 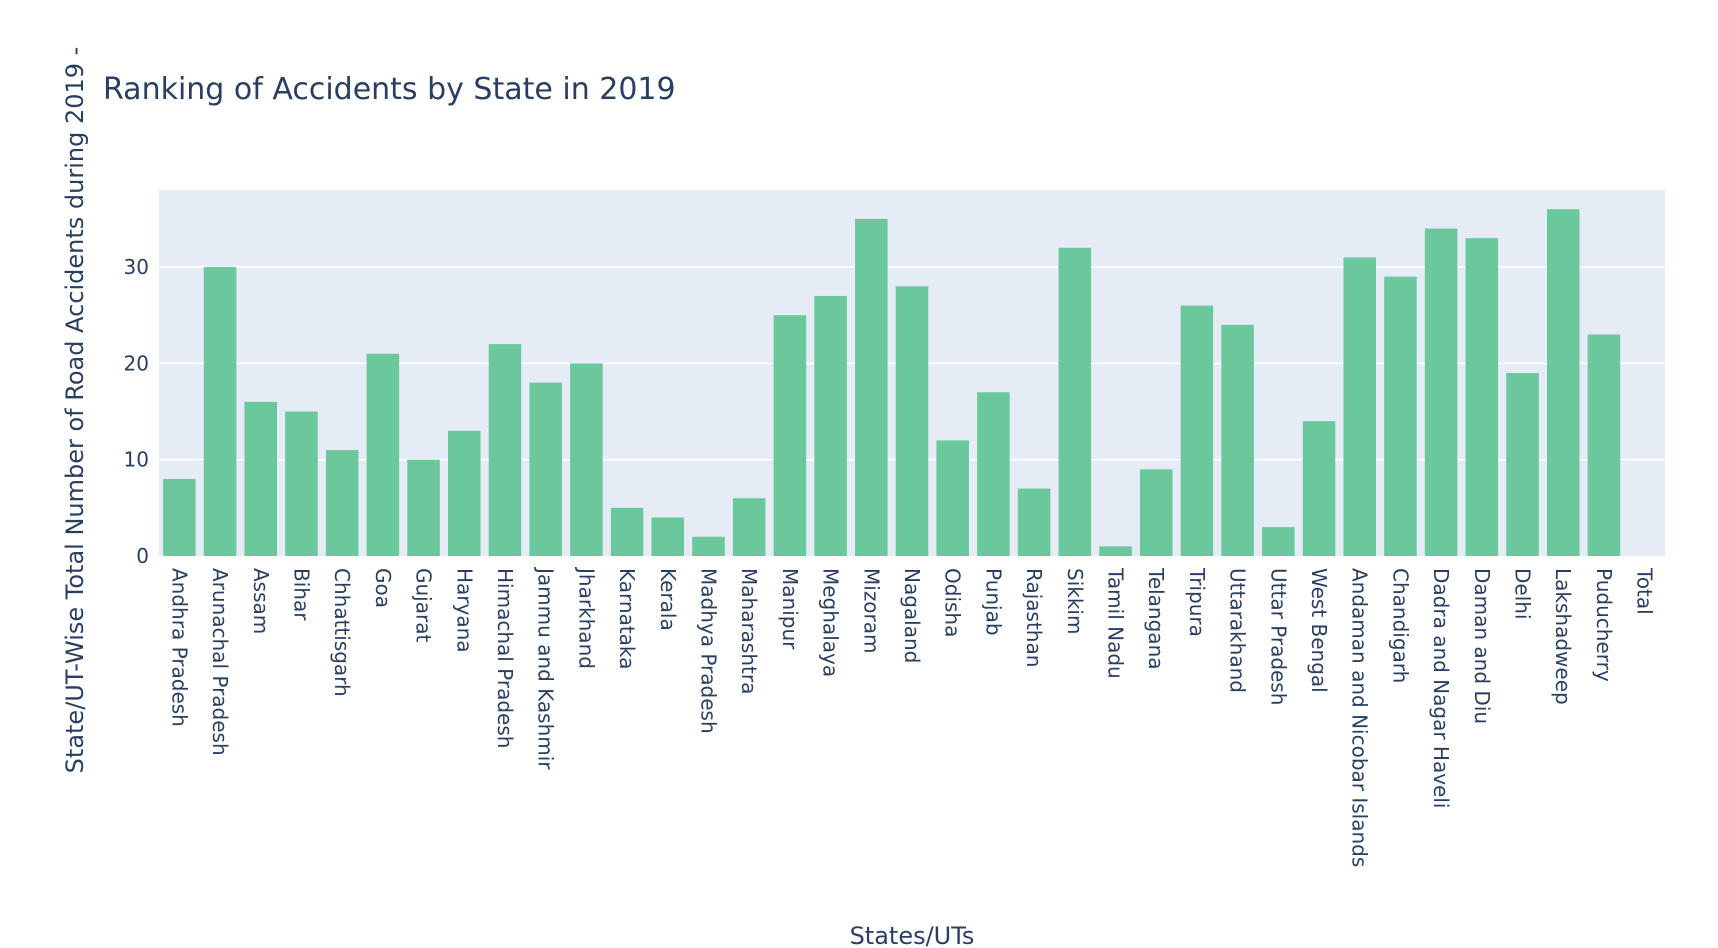 What do you see at coordinates (136, 460) in the screenshot?
I see `y-tick-label: 10` at bounding box center [136, 460].